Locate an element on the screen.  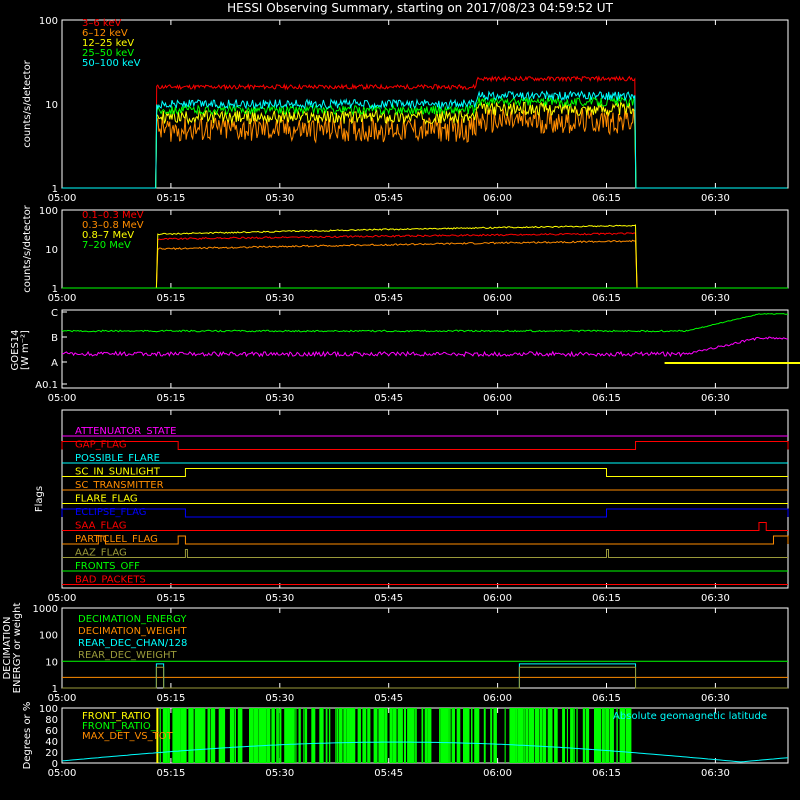
legend-entry: 0.1–0.3 MeV is located at coordinates (113, 215).